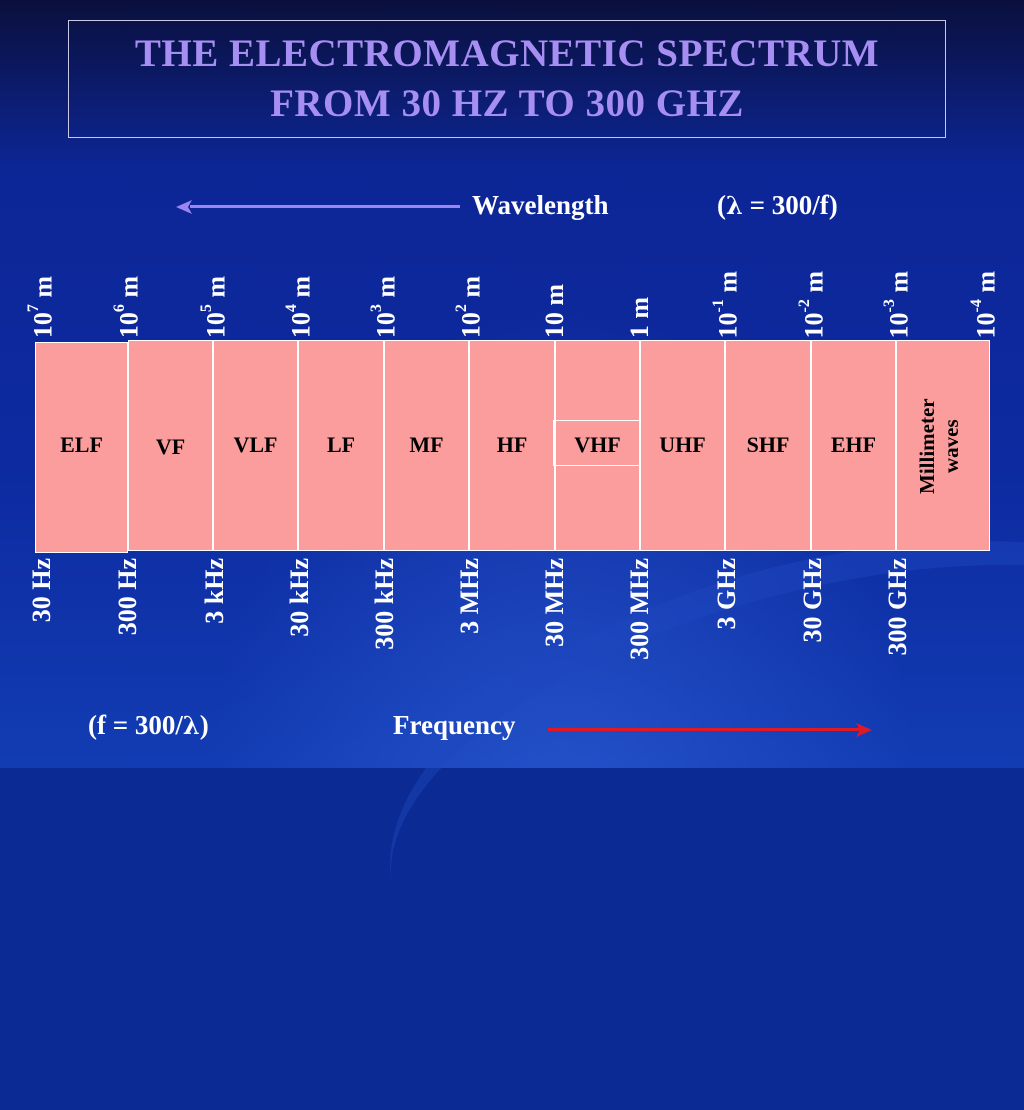 The height and width of the screenshot is (1110, 1024). Describe the element at coordinates (384, 604) in the screenshot. I see `frequency-tick-label: 300 kHz` at that location.